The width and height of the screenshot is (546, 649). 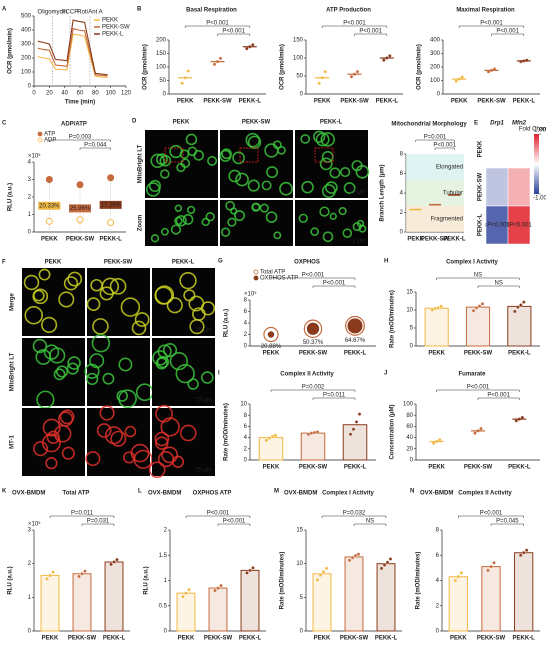 What do you see at coordinates (299, 77) in the screenshot?
I see `y-tick-label: 50` at bounding box center [299, 77].